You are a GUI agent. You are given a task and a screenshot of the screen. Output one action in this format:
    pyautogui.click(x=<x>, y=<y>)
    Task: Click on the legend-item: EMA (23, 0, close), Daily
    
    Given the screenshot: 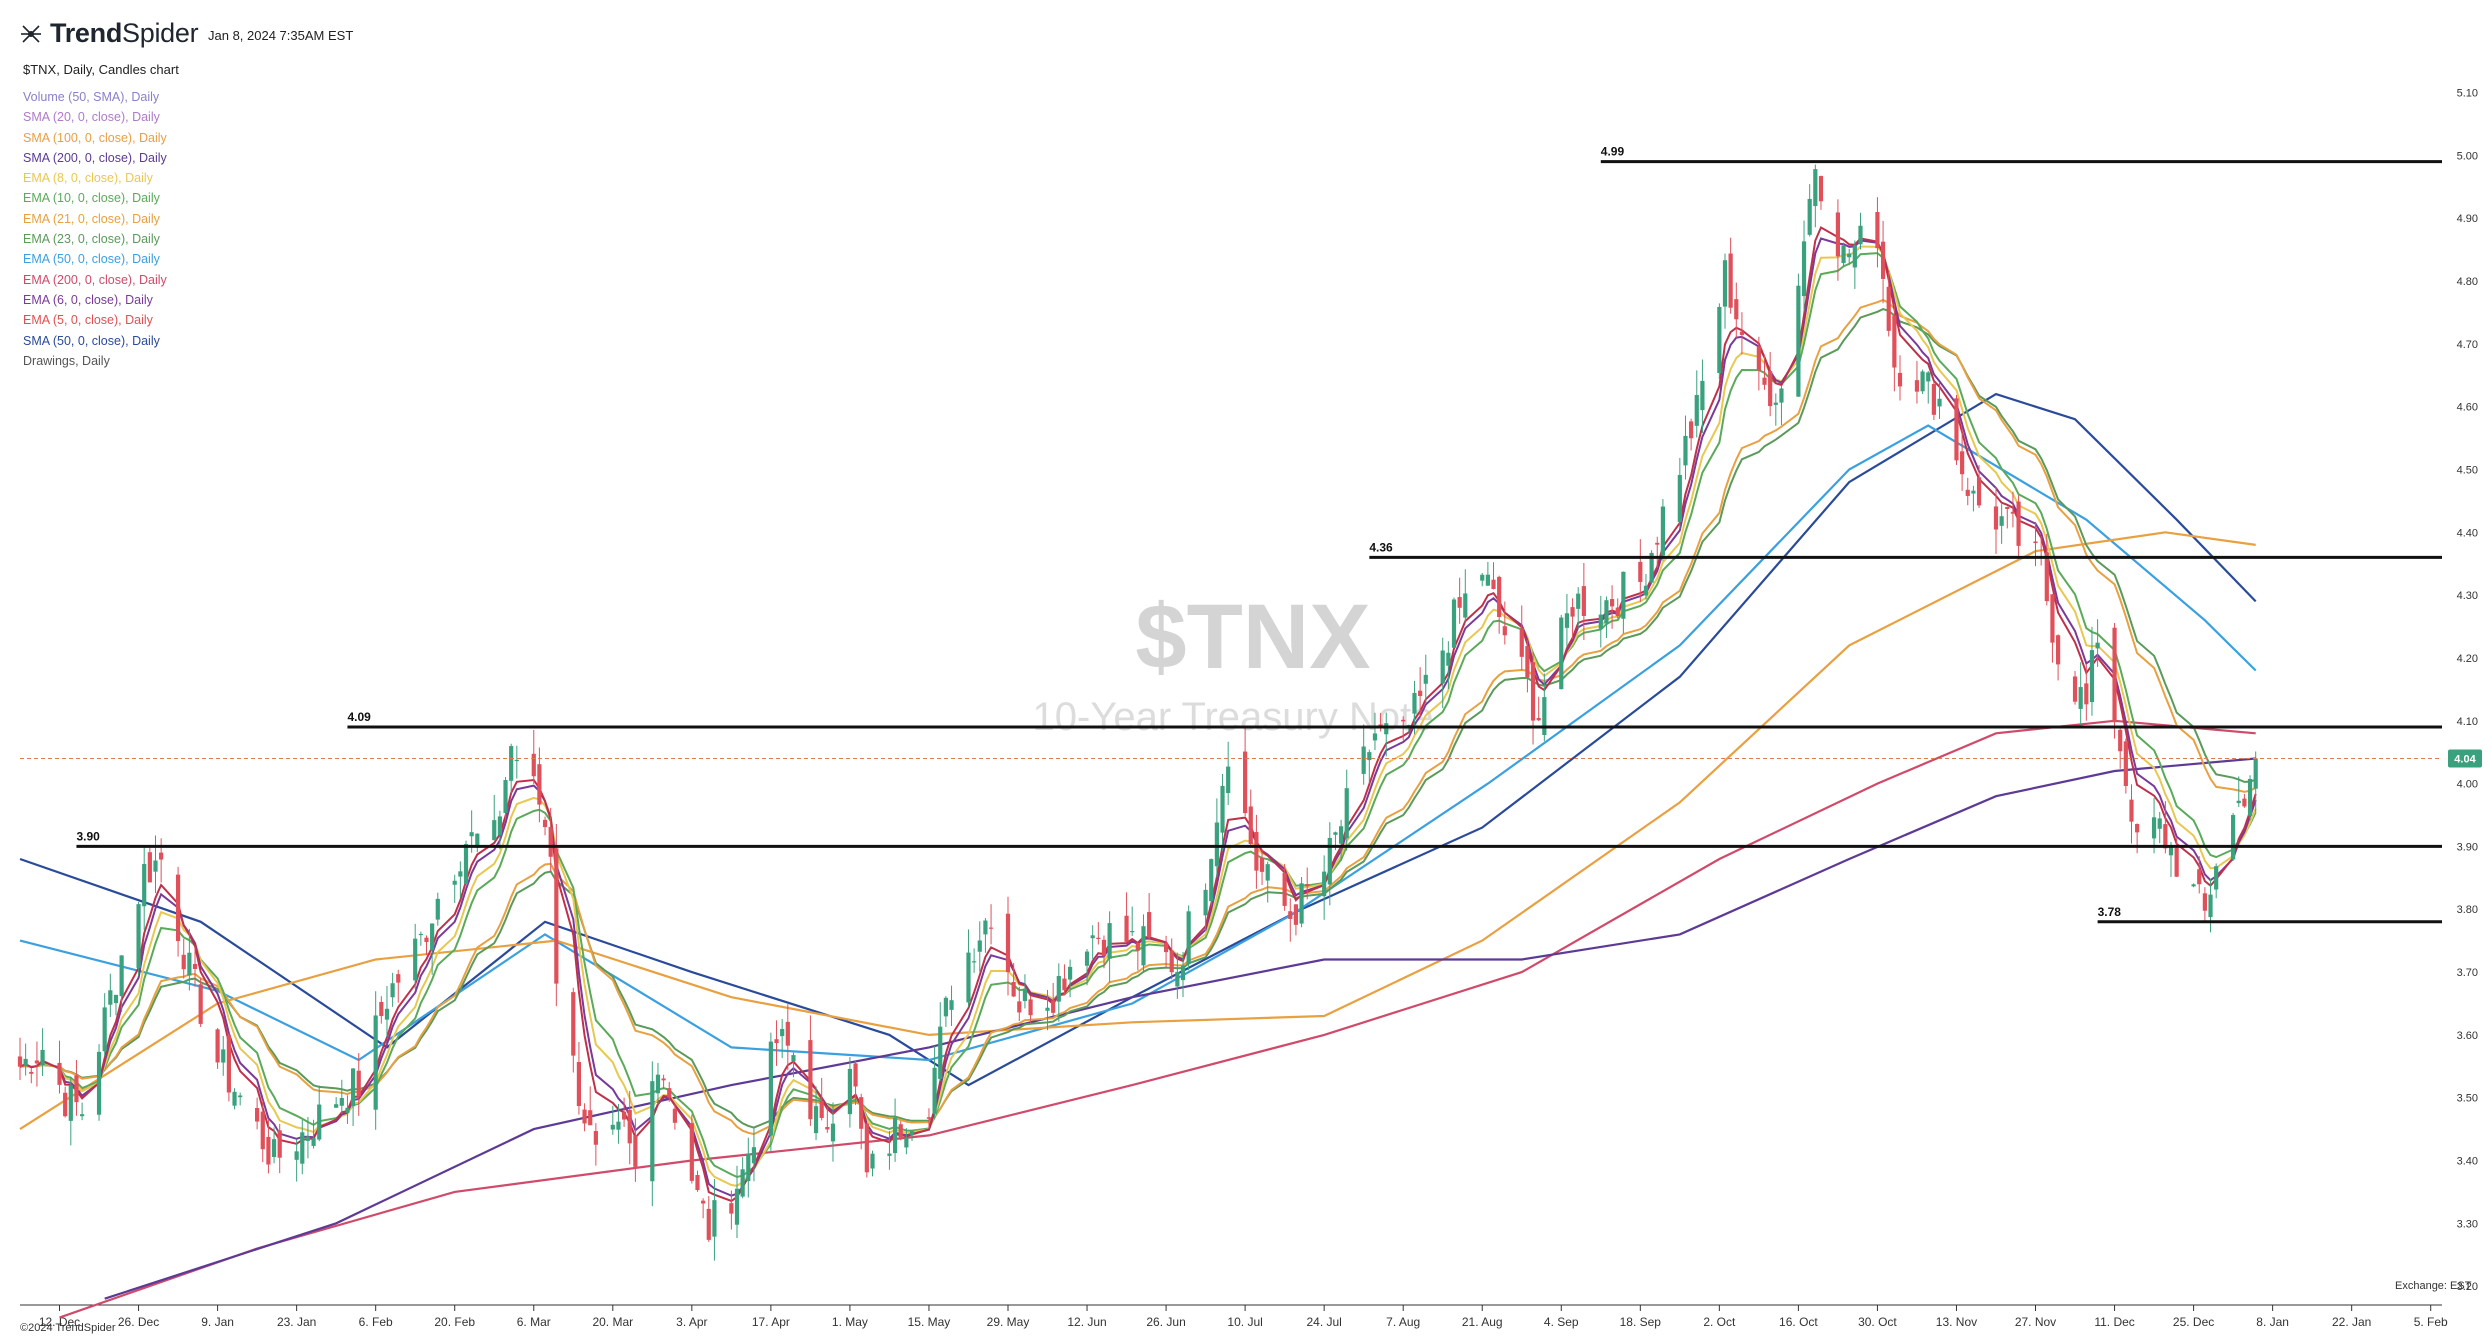 What is the action you would take?
    pyautogui.click(x=91, y=239)
    